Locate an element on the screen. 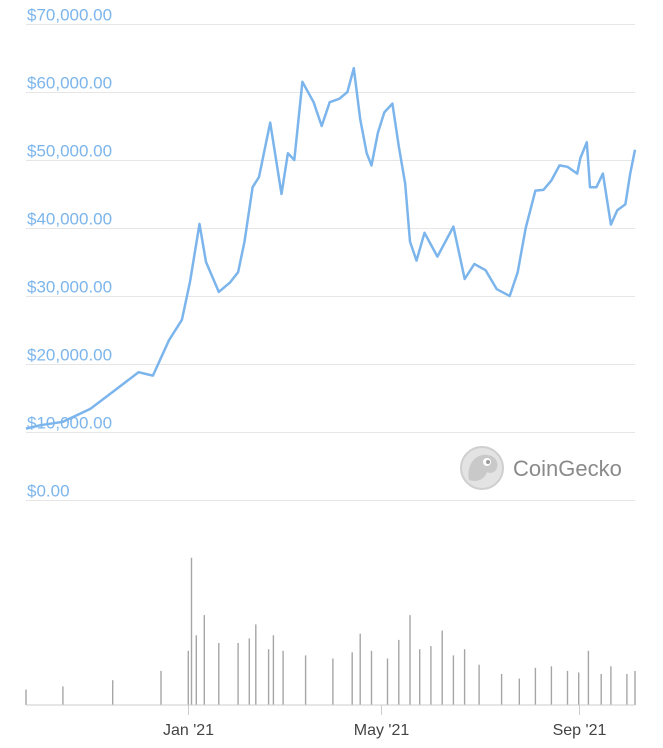  y-tick-label: $60,000.00 is located at coordinates (69, 83).